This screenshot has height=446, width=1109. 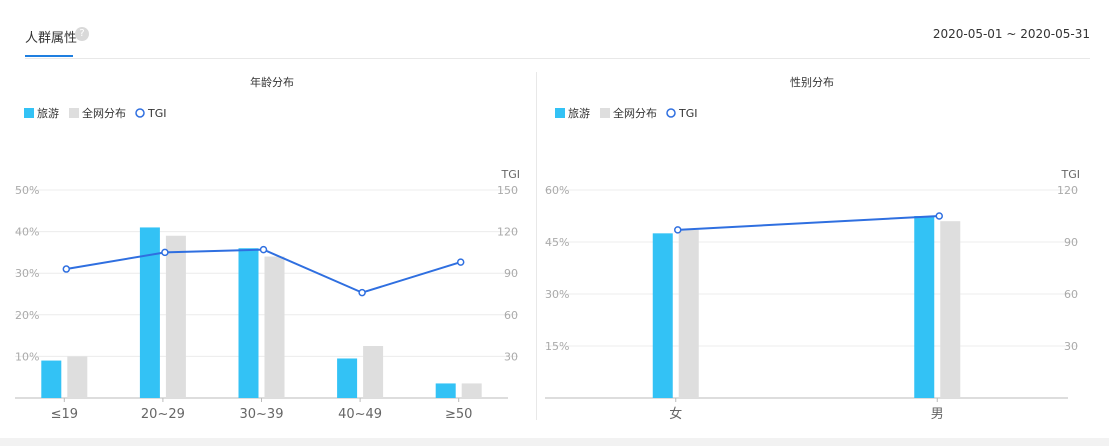 I want to click on x-tick-label: 女, so click(x=675, y=414).